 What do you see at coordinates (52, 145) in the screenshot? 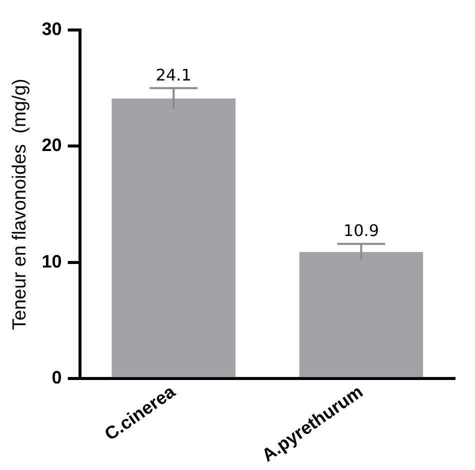
I see `y-tick-label: 20` at bounding box center [52, 145].